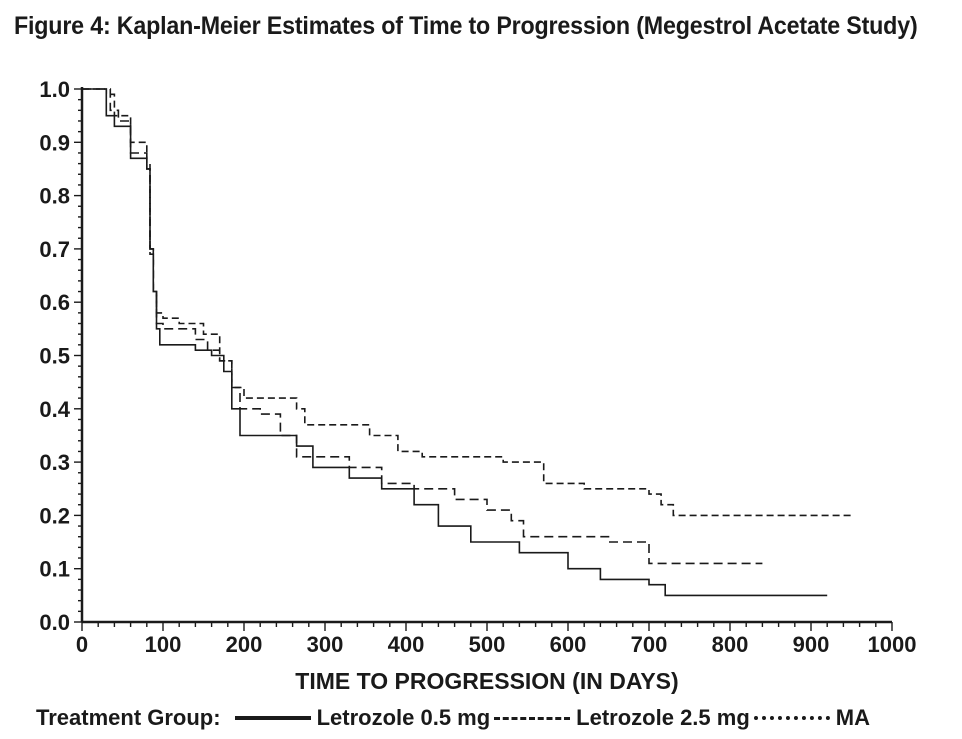  What do you see at coordinates (486, 681) in the screenshot?
I see `x-axis-title: TIME TO PROGRESSION (IN DAYS)` at bounding box center [486, 681].